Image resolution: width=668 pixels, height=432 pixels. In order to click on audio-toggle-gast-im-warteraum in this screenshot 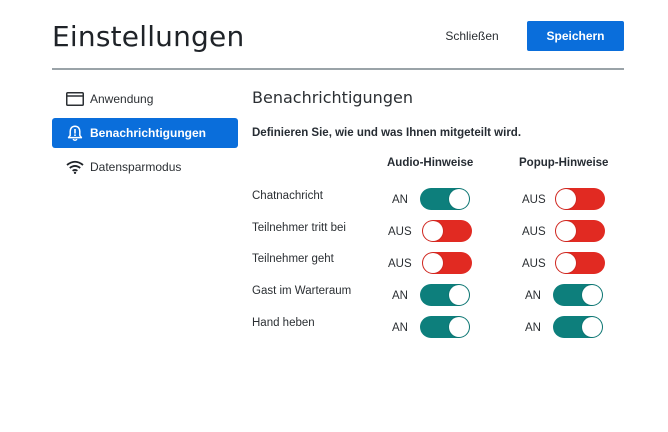, I will do `click(445, 295)`.